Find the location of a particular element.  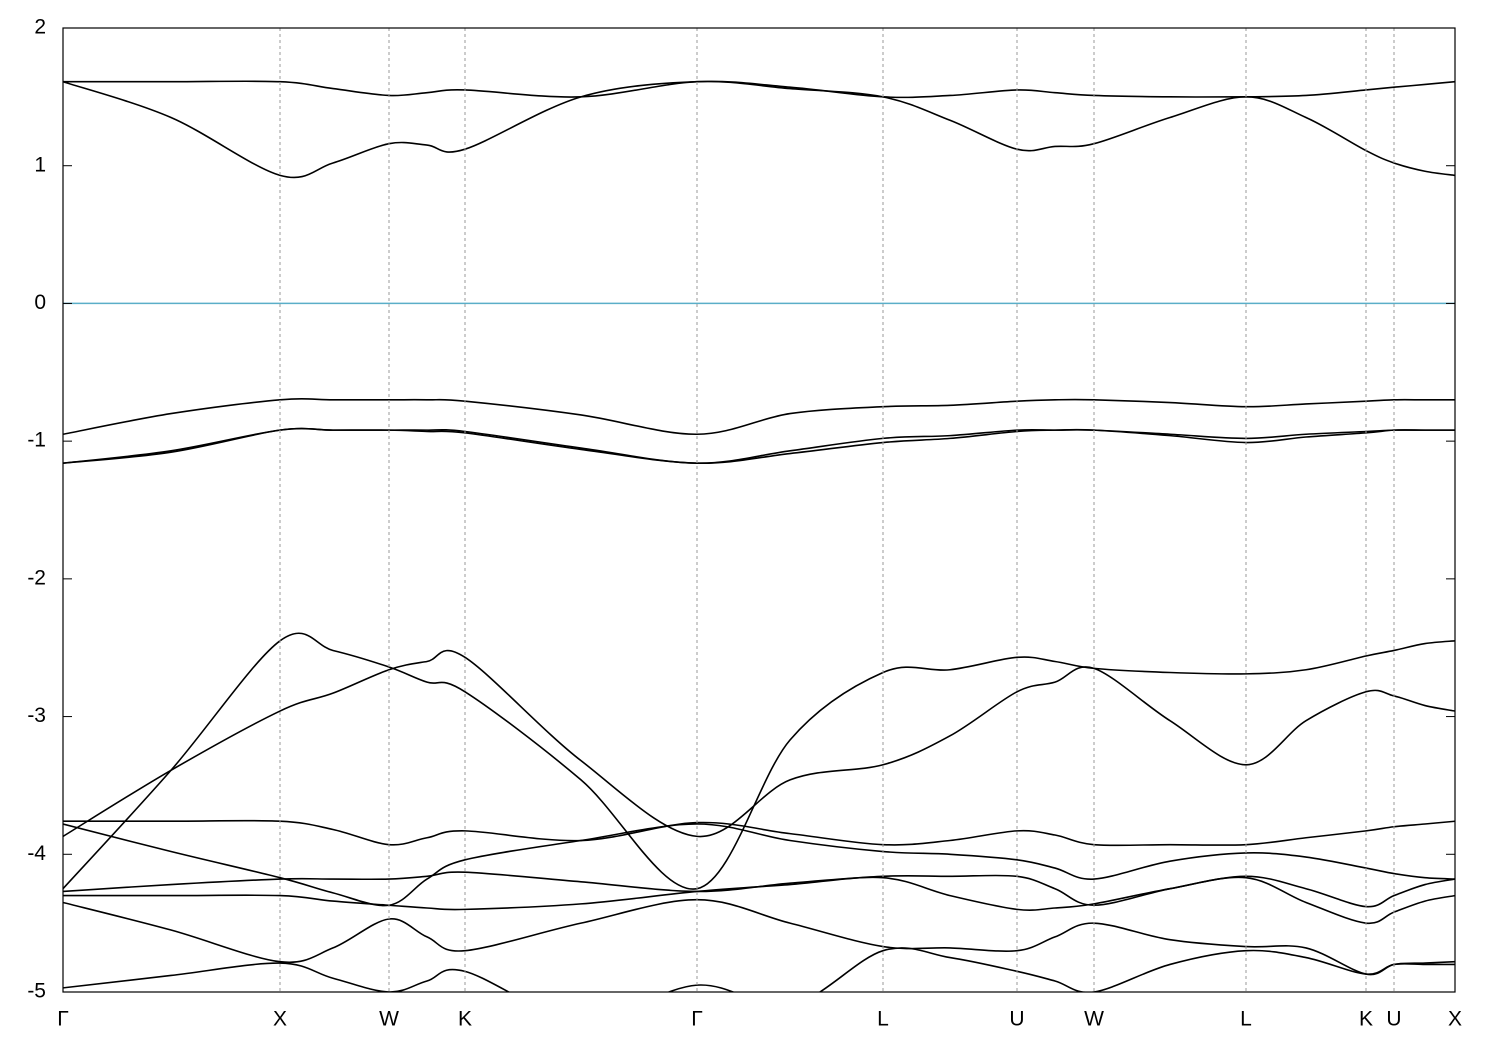

y-tick-label: 1 is located at coordinates (40, 164).